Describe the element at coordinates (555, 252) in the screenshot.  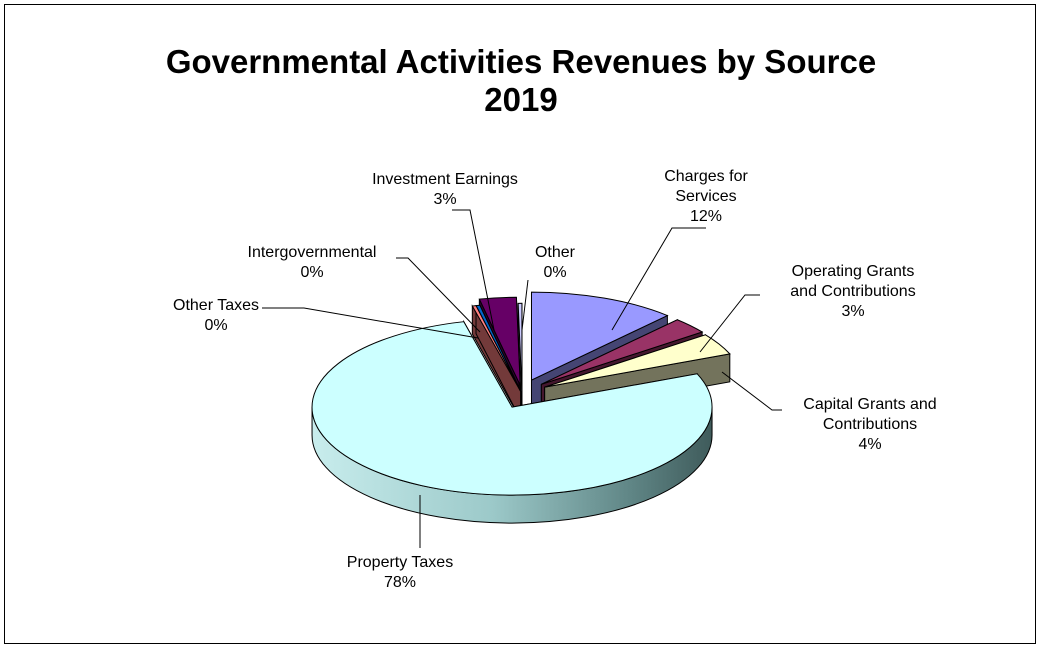
I see `slice-label-line-7-0: Other` at that location.